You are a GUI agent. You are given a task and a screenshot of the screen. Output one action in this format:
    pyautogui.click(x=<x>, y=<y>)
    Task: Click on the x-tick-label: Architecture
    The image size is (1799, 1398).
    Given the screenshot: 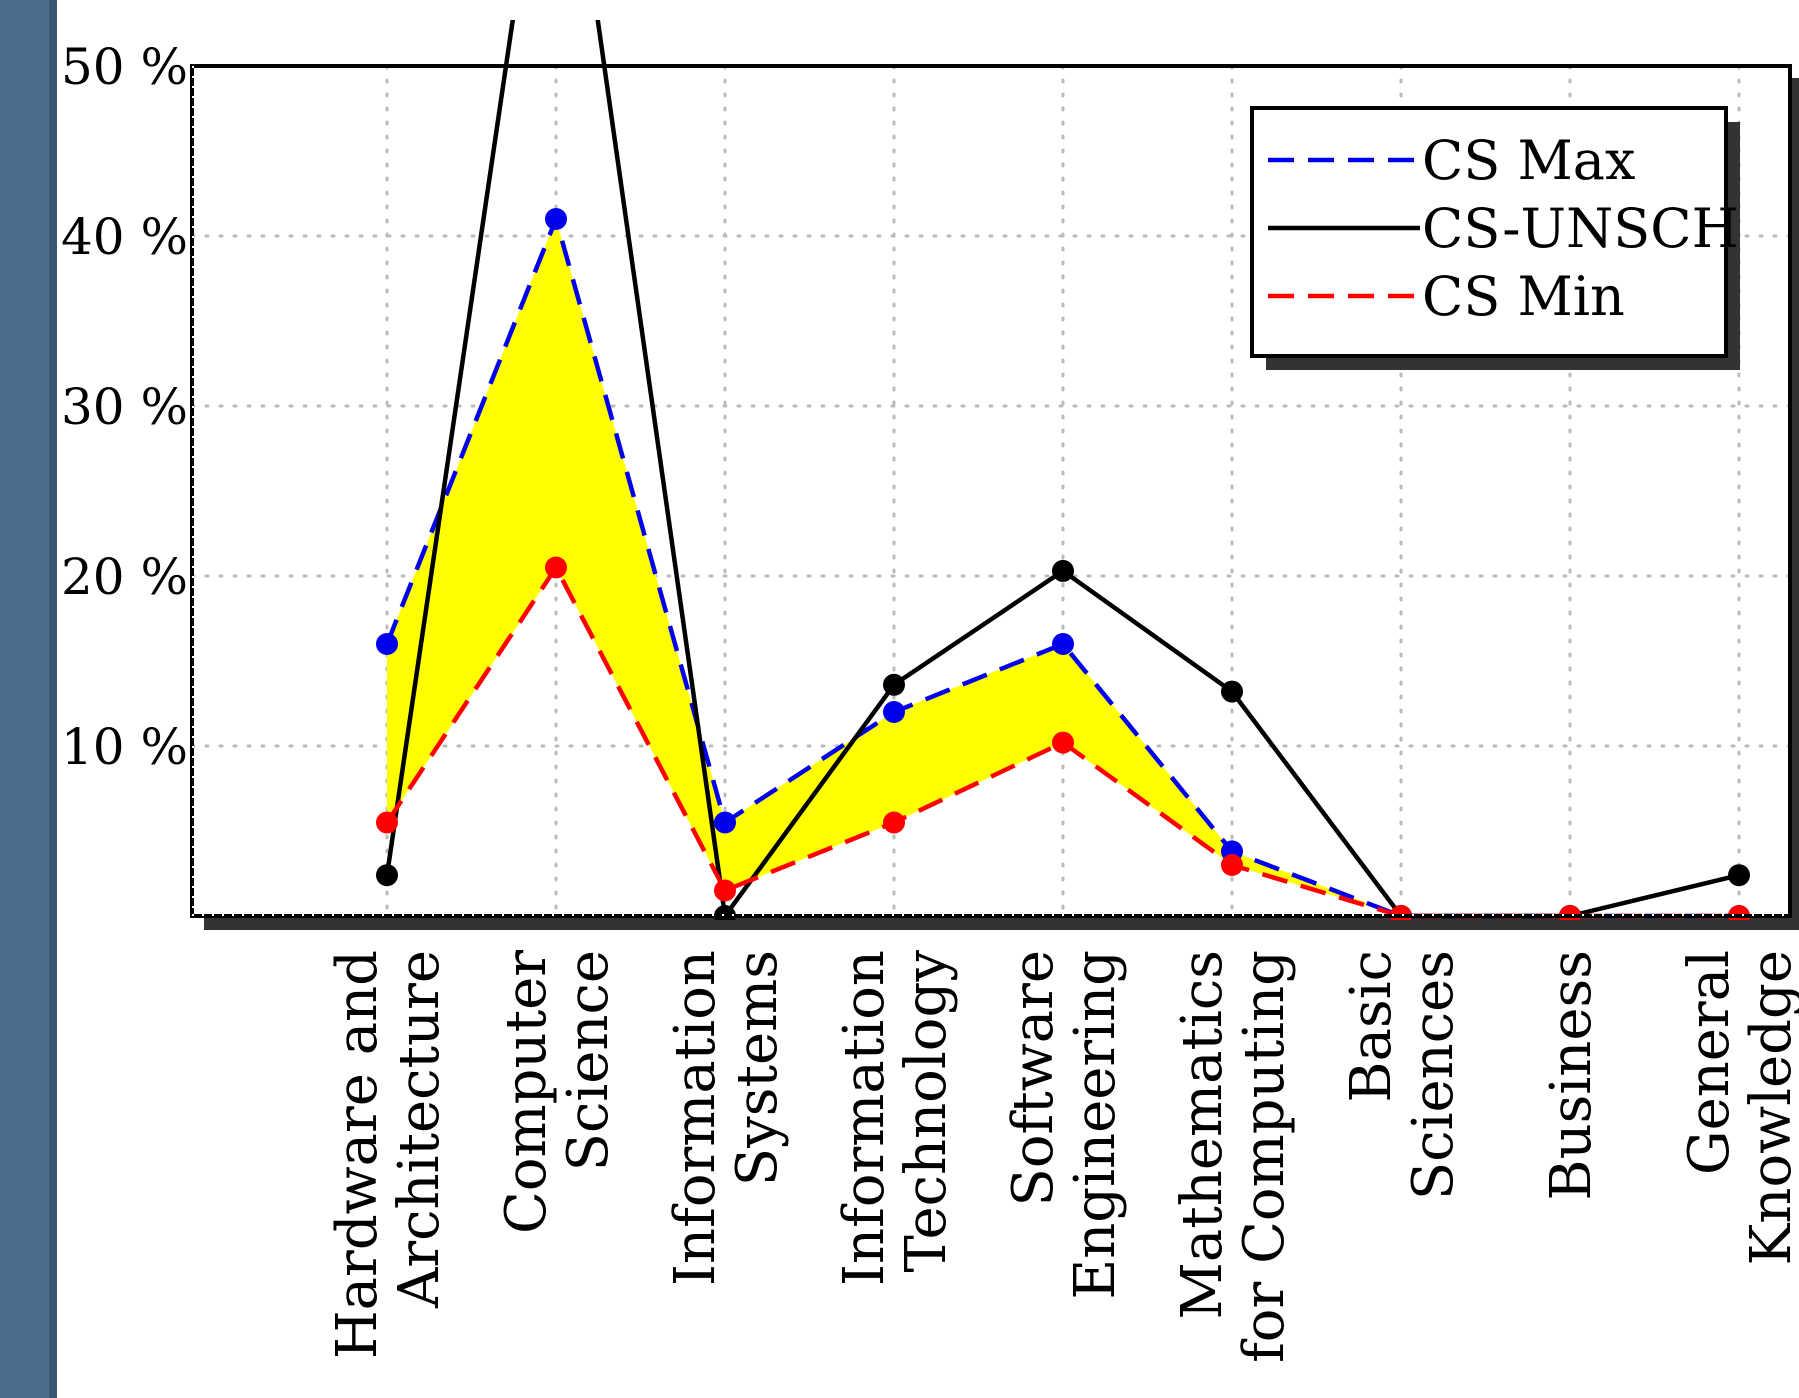 What is the action you would take?
    pyautogui.click(x=419, y=1129)
    